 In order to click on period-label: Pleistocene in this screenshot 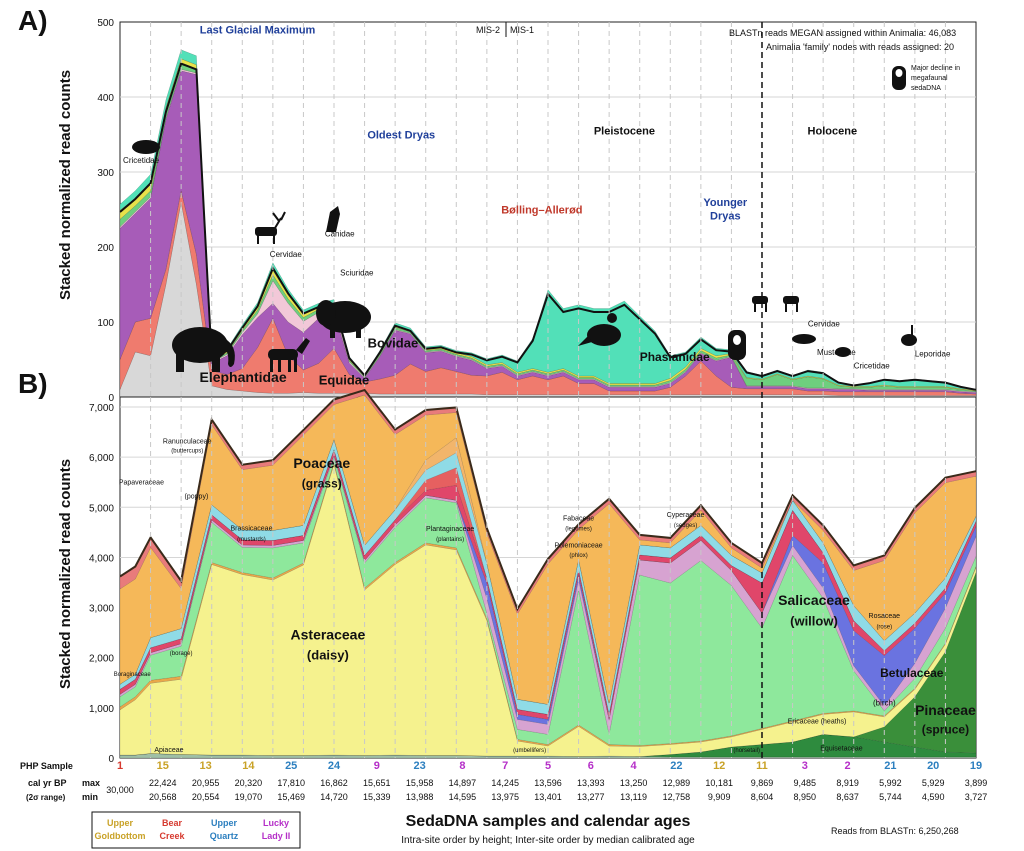, I will do `click(624, 132)`.